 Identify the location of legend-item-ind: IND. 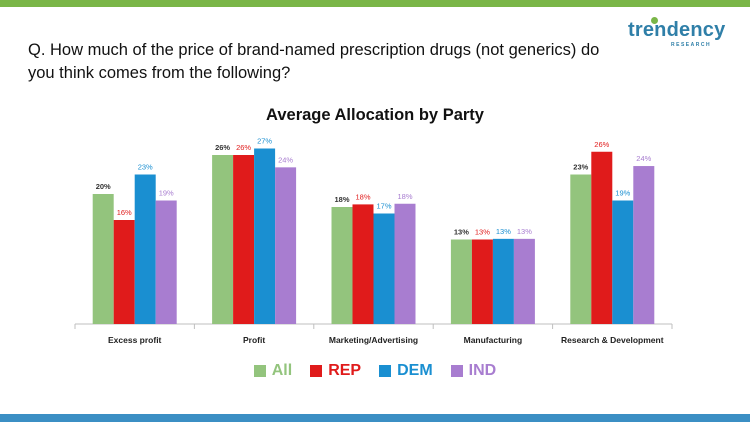
(473, 371).